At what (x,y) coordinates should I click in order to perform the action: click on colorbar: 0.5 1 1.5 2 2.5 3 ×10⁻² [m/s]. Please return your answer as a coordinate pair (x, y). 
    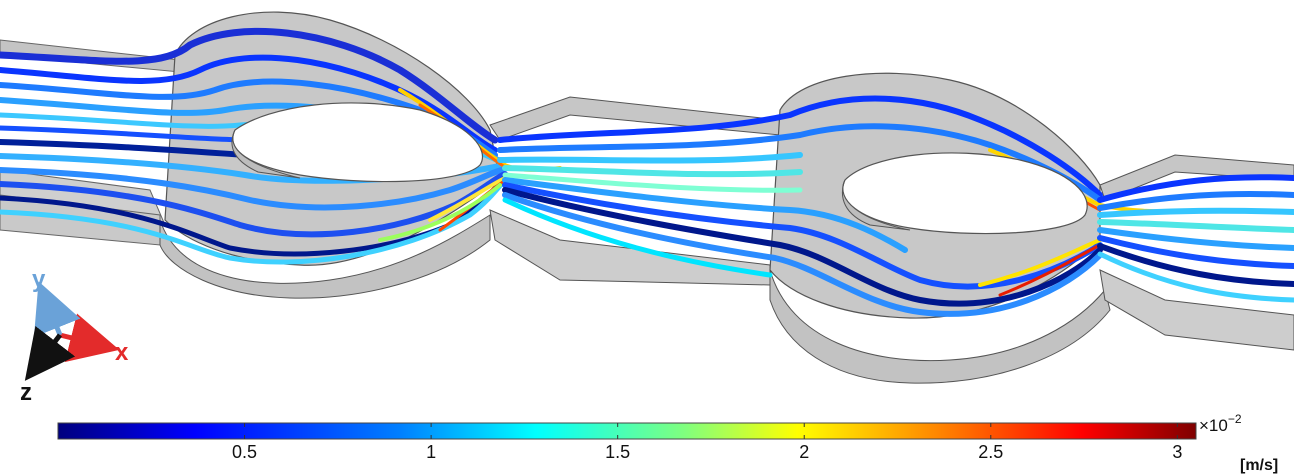
    Looking at the image, I should click on (667, 443).